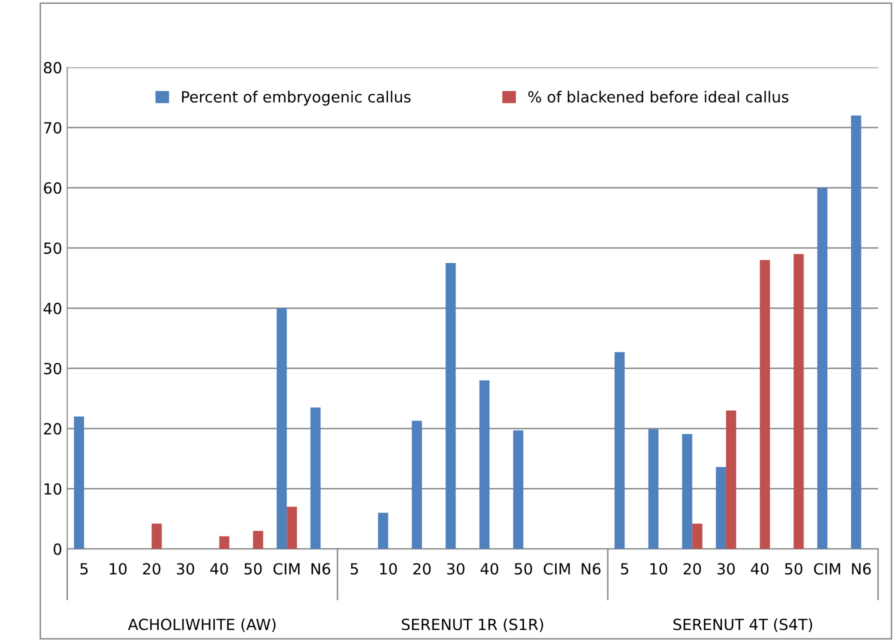 This screenshot has width=896, height=642. I want to click on y-tick-label: 80, so click(53, 68).